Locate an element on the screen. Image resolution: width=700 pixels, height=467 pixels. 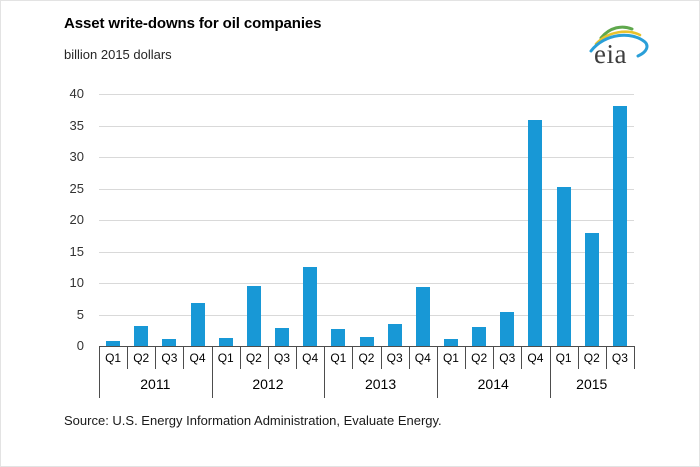
y-axis-tick-label: 15 is located at coordinates (76, 251).